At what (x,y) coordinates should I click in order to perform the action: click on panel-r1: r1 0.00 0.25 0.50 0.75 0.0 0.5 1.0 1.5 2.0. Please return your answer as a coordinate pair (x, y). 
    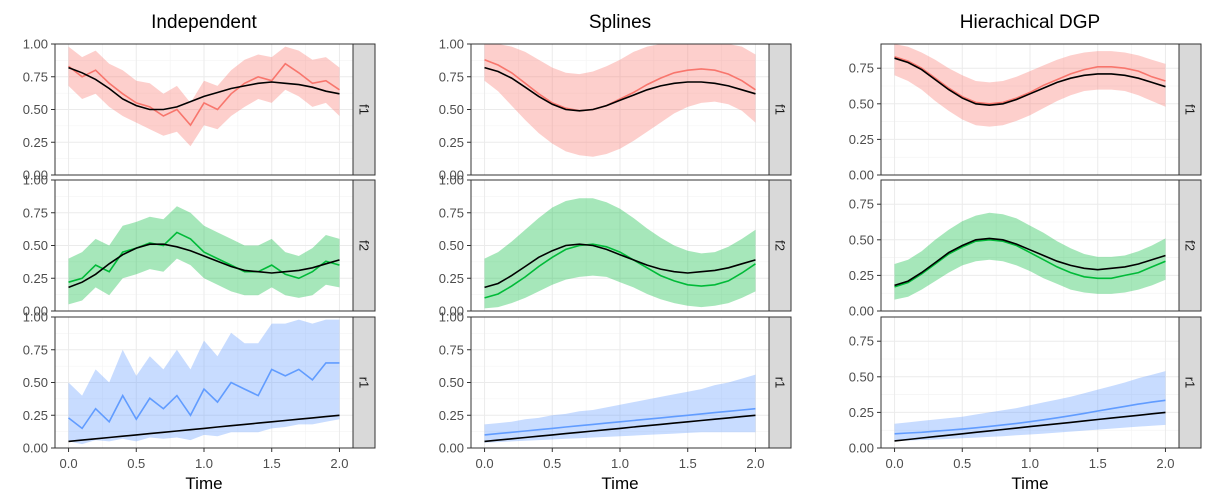
    Looking at the image, I should click on (1025, 393).